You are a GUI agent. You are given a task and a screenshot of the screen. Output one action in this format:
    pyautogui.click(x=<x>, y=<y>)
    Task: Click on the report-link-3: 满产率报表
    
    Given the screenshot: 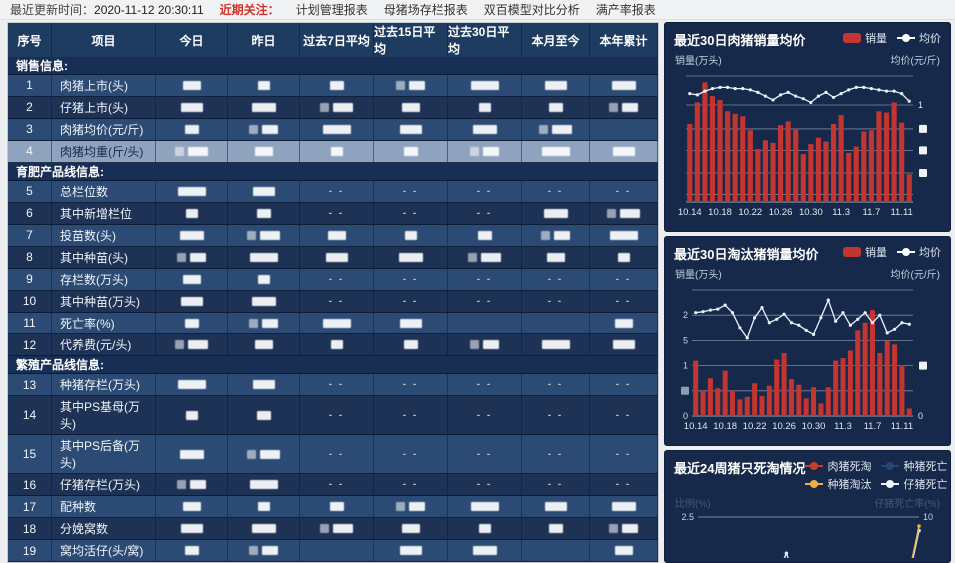 What is the action you would take?
    pyautogui.click(x=625, y=10)
    